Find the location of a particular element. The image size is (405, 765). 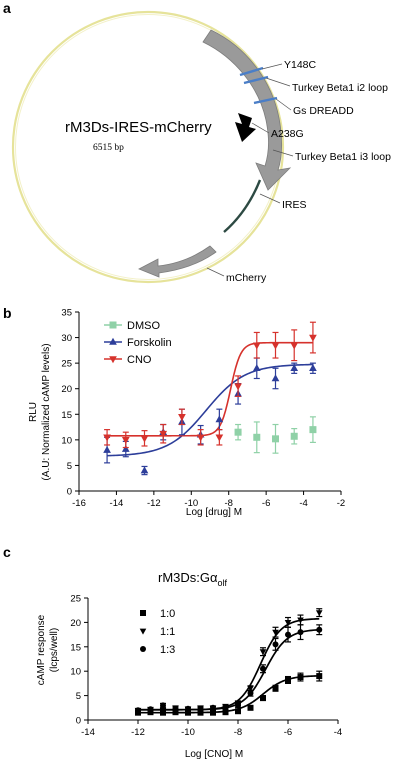

pointer-arrow is located at coordinates (245, 127).